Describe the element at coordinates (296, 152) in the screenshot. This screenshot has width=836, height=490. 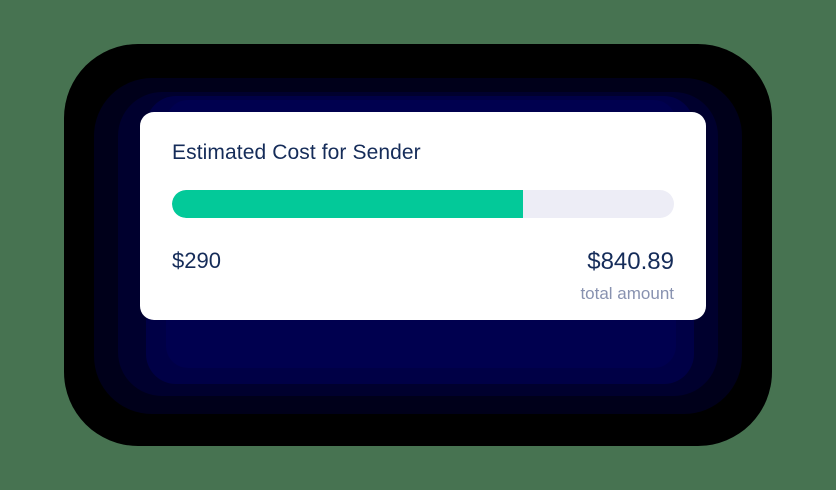
I see `page-title: Estimated Cost for Sender` at that location.